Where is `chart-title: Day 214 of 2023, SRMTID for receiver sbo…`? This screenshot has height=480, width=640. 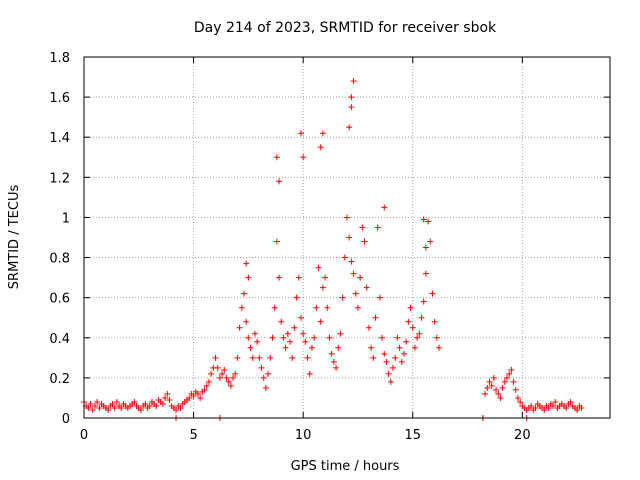
chart-title: Day 214 of 2023, SRMTID for receiver sbo… is located at coordinates (345, 28).